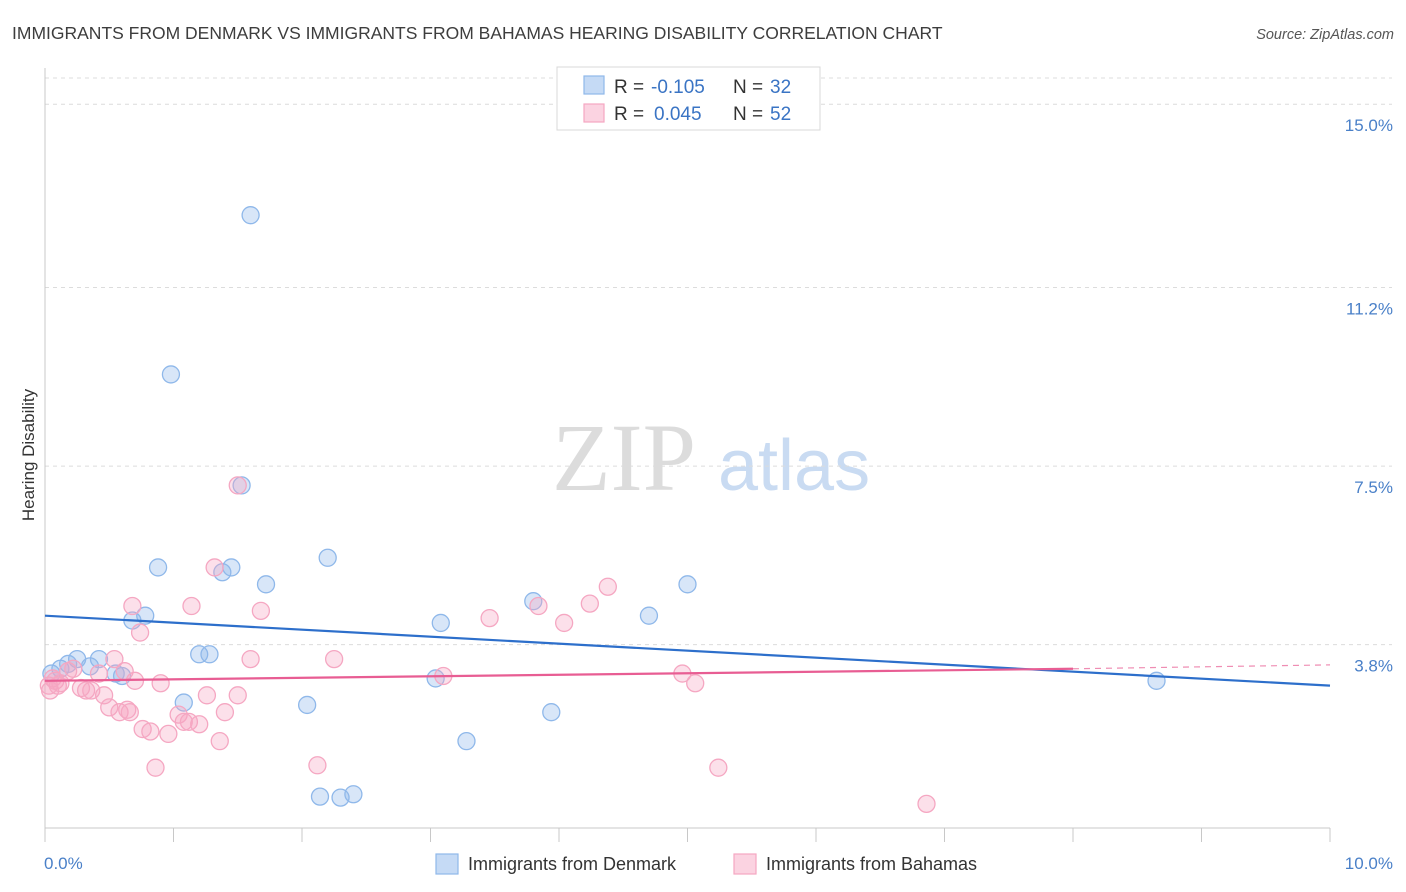  What do you see at coordinates (748, 87) in the screenshot?
I see `legend-n-label-denmark: N =` at bounding box center [748, 87].